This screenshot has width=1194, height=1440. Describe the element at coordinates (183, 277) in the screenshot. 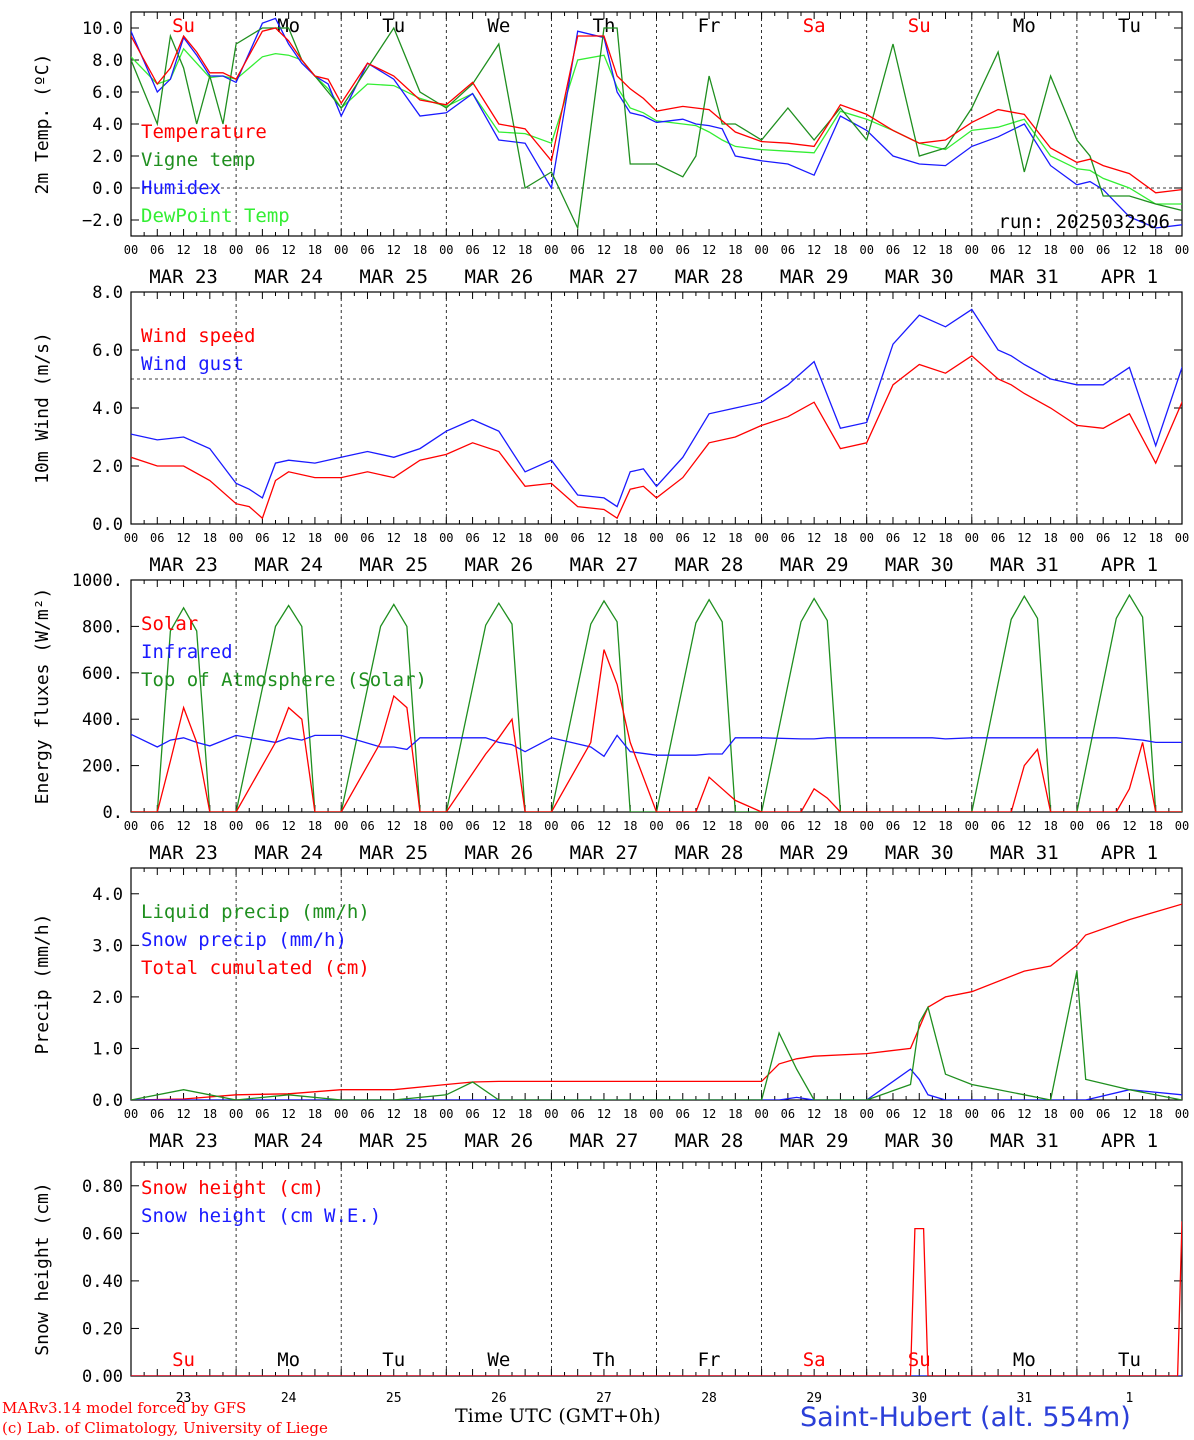

I see `date-label: MAR 23` at that location.